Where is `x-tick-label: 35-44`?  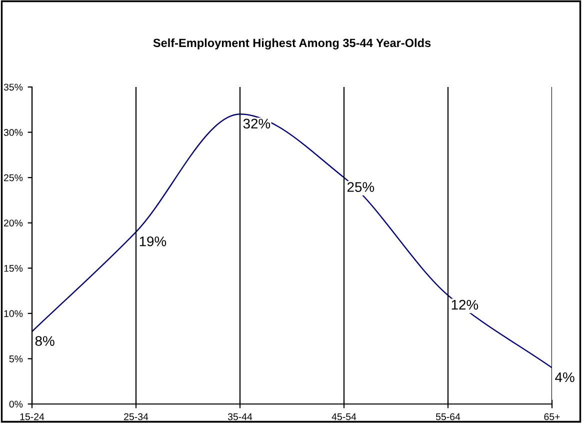 x-tick-label: 35-44 is located at coordinates (240, 416).